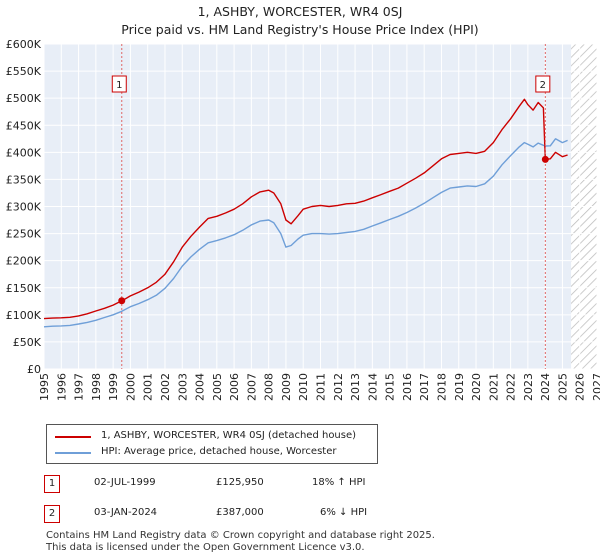 The image size is (600, 560). Describe the element at coordinates (200, 387) in the screenshot. I see `x-tick-label: 2004` at that location.